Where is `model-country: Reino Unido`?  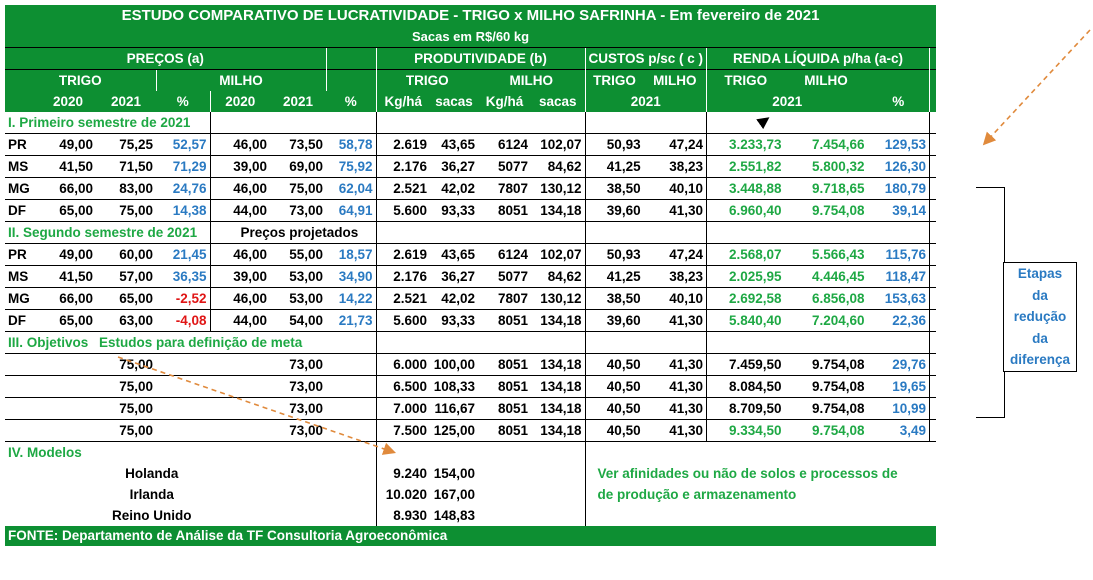
model-country: Reino Unido is located at coordinates (191, 515).